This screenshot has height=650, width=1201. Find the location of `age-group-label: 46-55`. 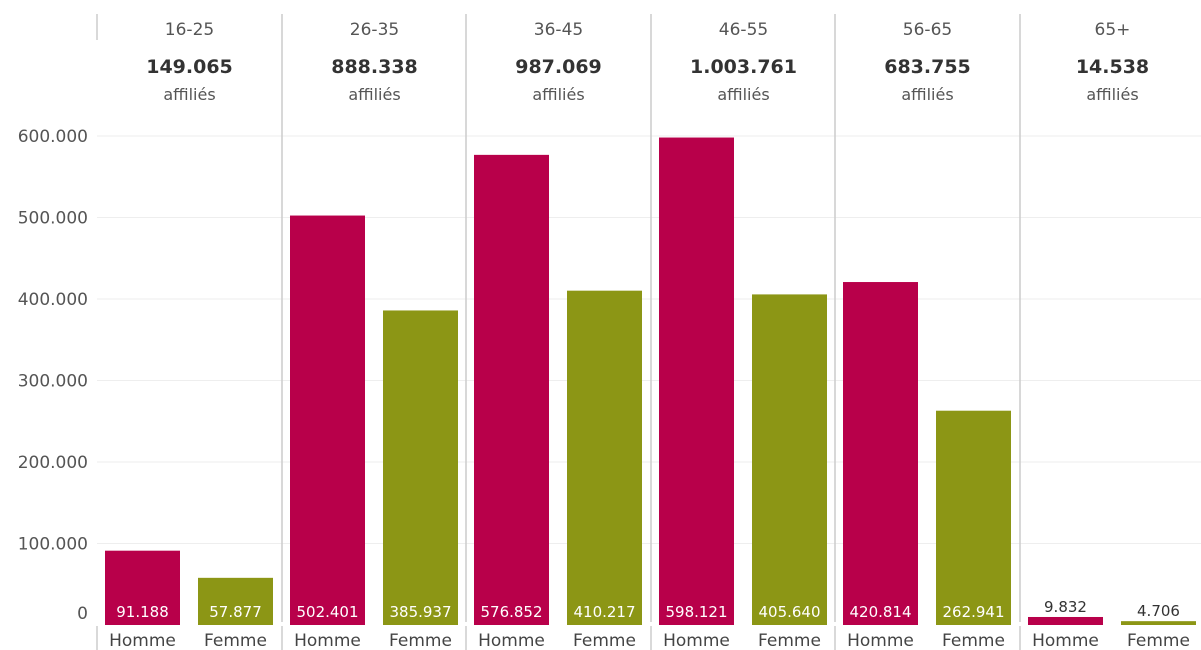

age-group-label: 46-55 is located at coordinates (743, 30).